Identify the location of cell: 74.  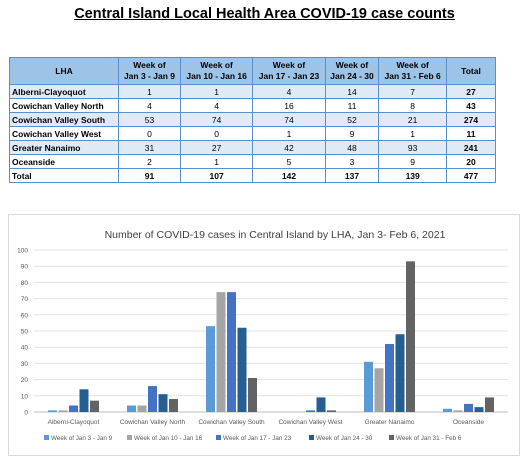
(216, 119).